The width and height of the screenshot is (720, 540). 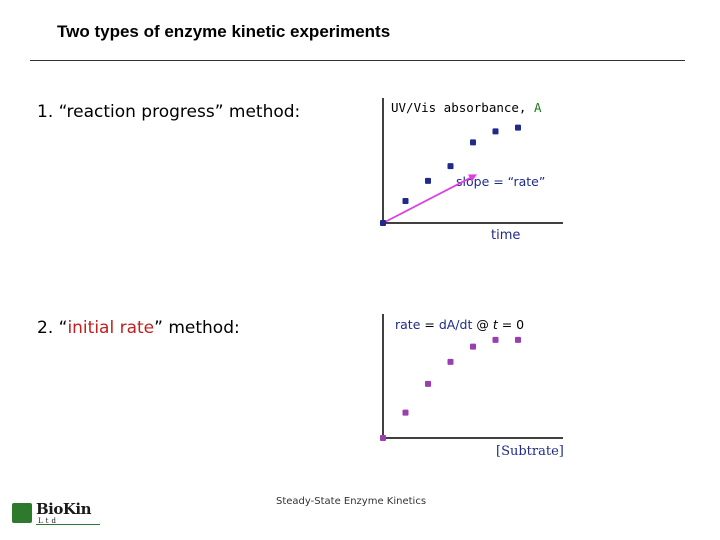 I want to click on chart-2-ylabel: rate = dA/dt @ t = 0, so click(x=459, y=324).